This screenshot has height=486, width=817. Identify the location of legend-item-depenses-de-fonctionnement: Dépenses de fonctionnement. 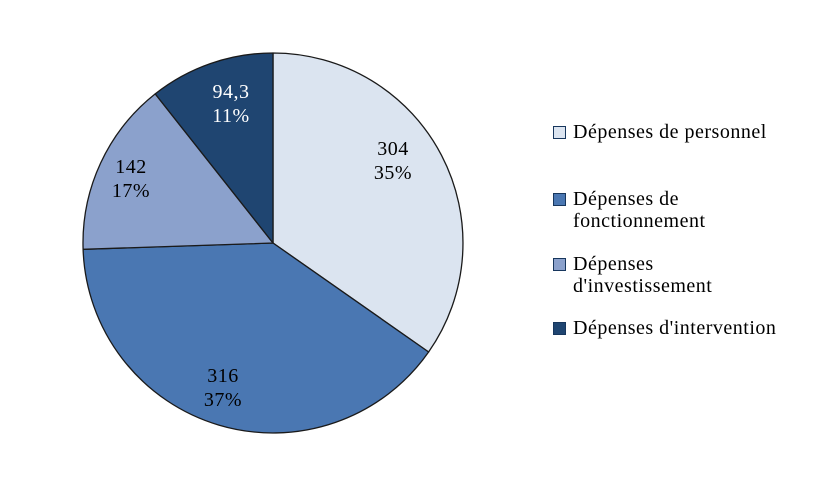
(629, 210).